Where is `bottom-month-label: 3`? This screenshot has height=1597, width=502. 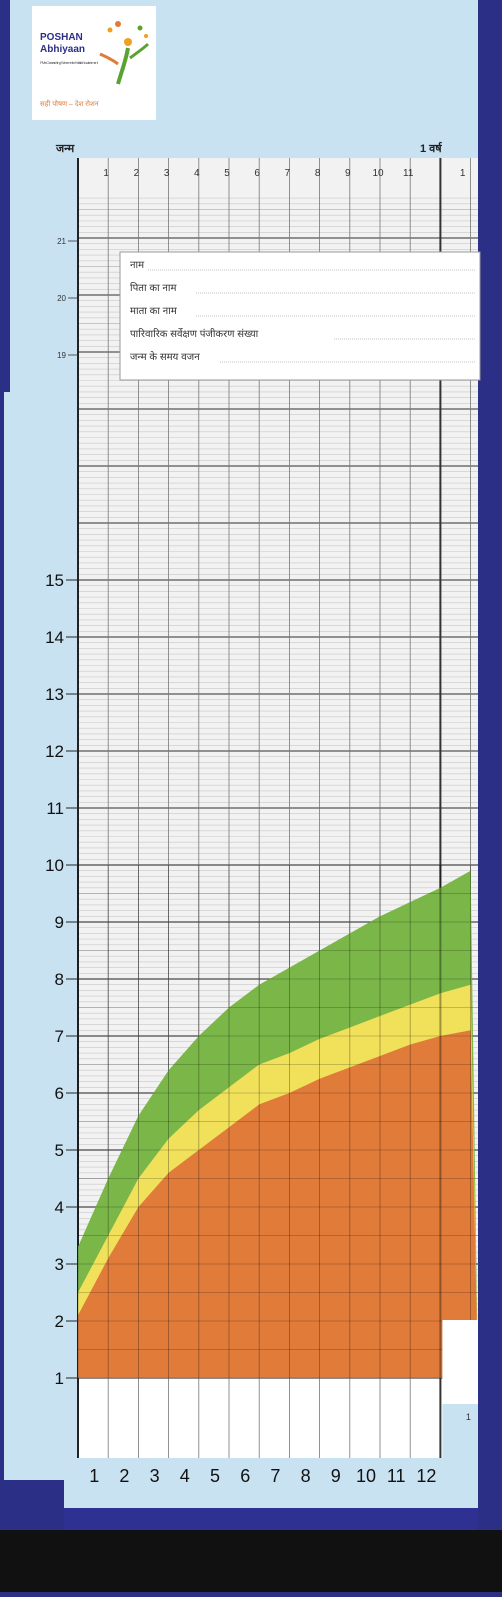
bottom-month-label: 3 is located at coordinates (155, 1476).